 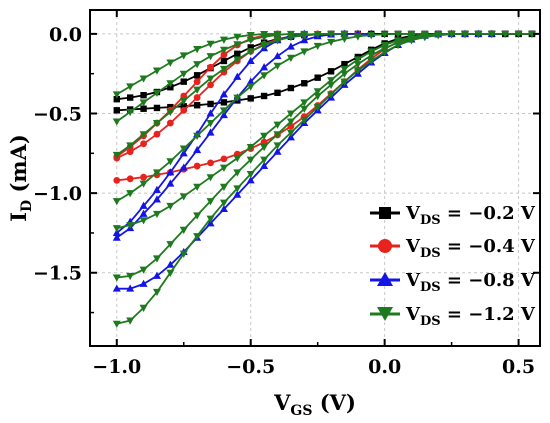 I want to click on x-tick-label: 0.5, so click(x=518, y=367).